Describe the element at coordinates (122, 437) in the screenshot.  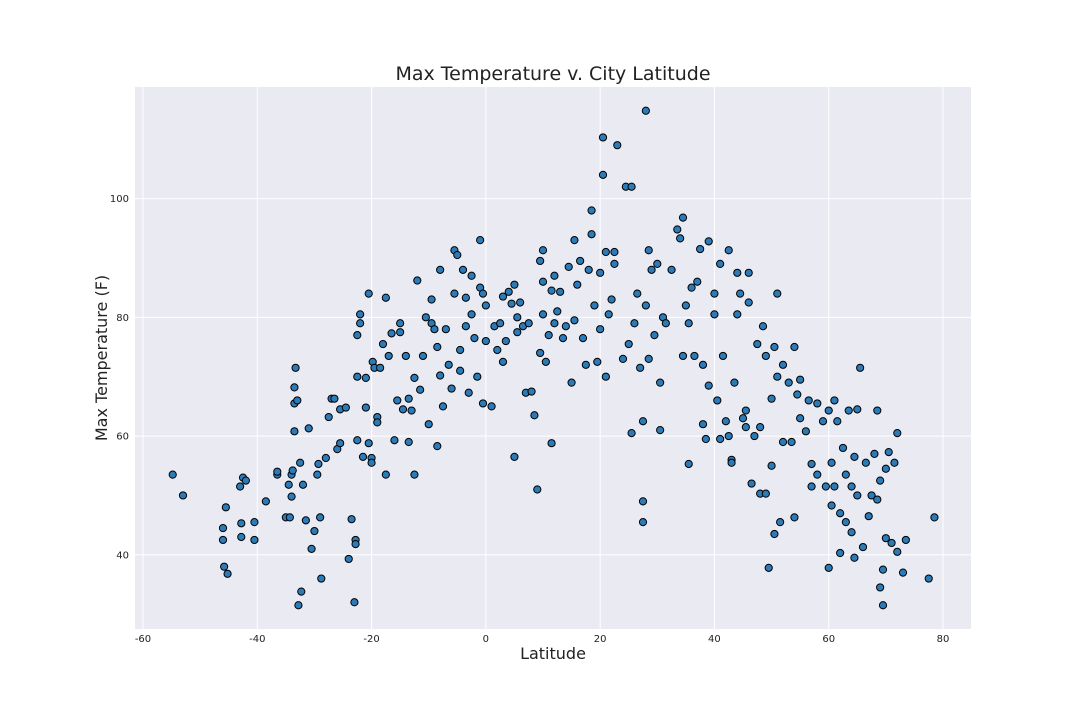
I see `y-tick-label: 60` at that location.